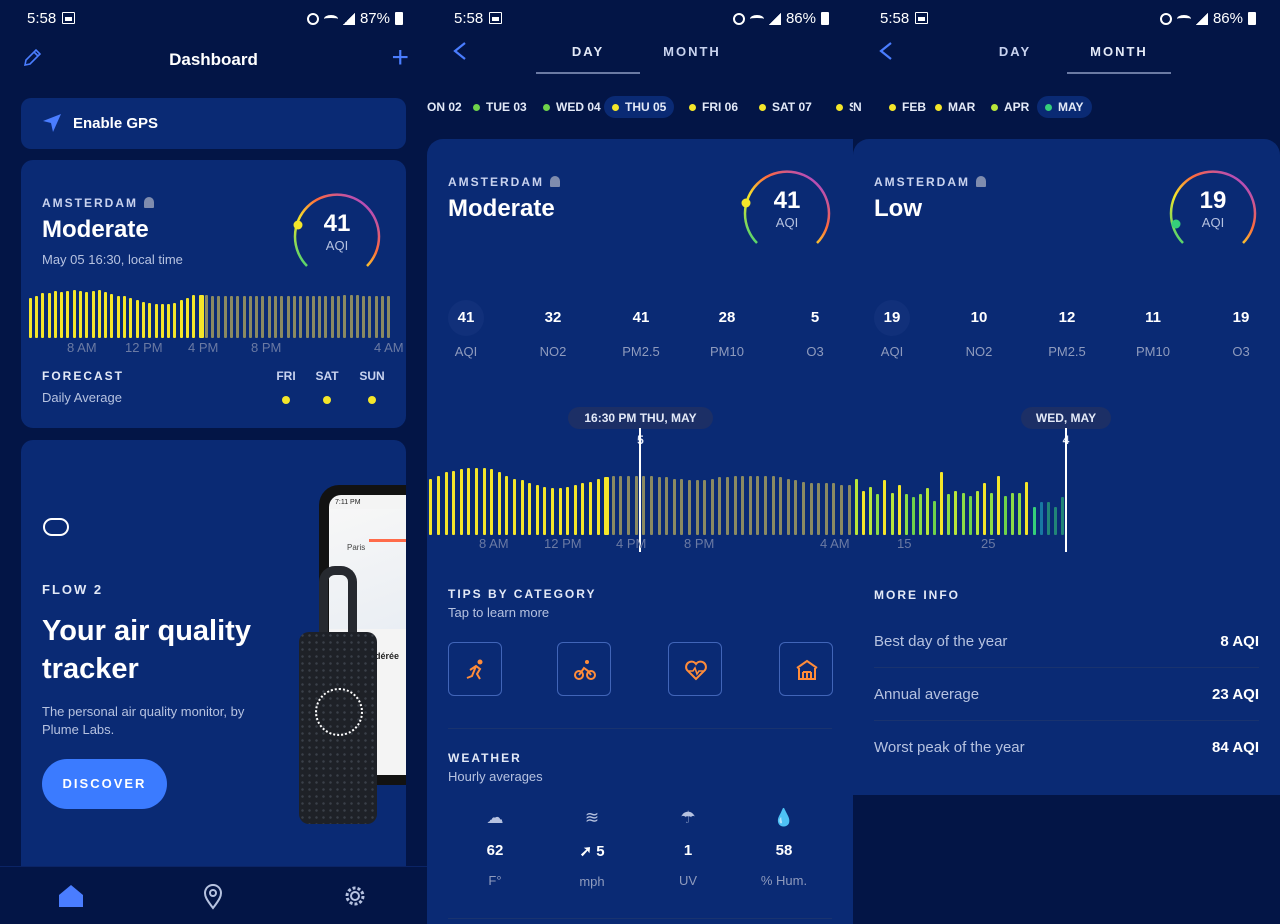 The height and width of the screenshot is (924, 1280). Describe the element at coordinates (444, 107) in the screenshot. I see `date-chip: ON 02` at that location.